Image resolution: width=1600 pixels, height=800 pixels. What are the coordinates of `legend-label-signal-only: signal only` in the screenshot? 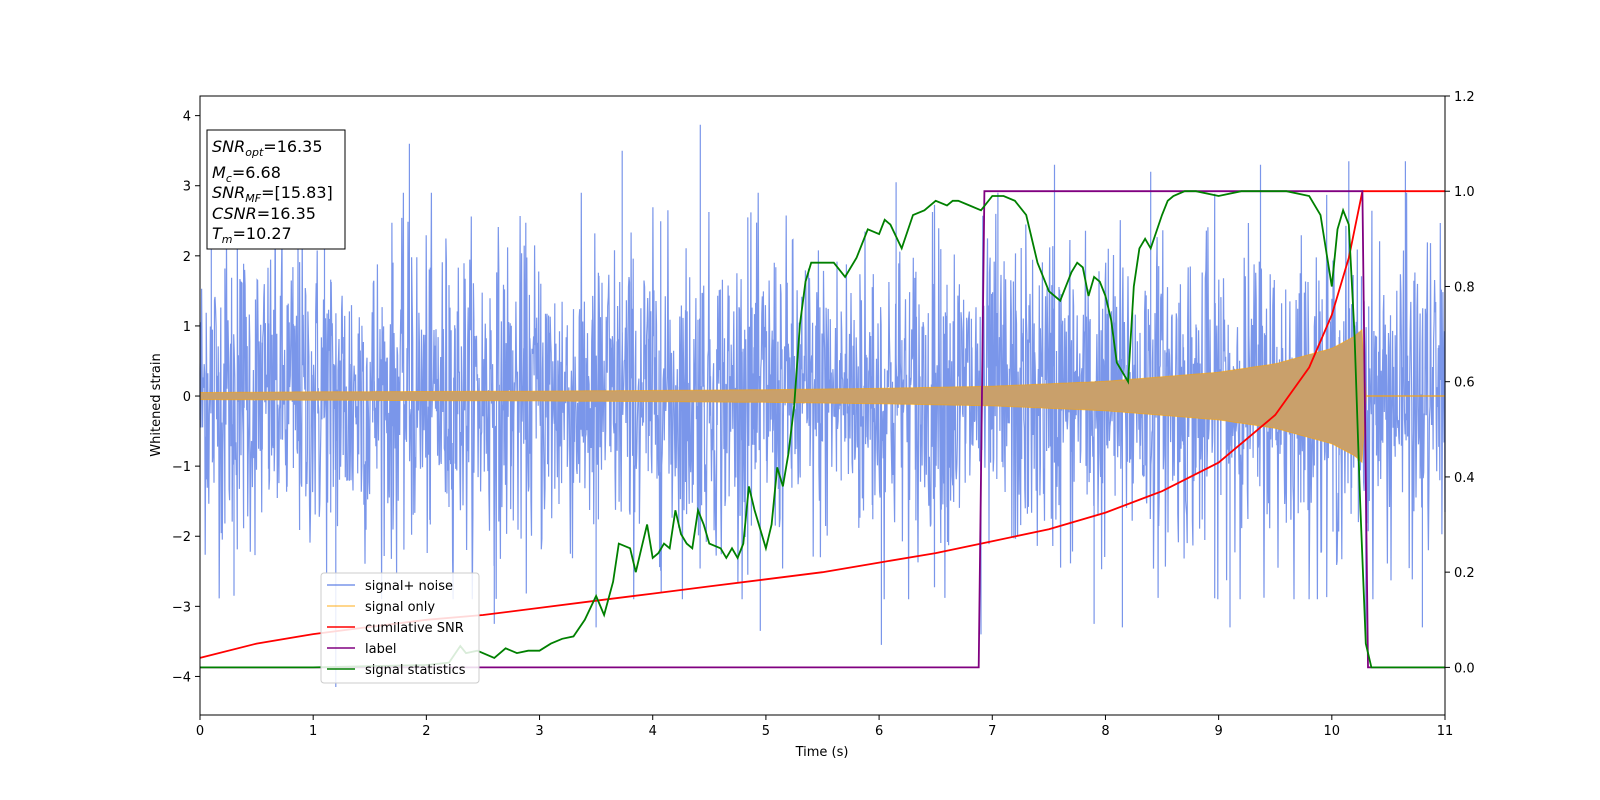 It's located at (400, 607).